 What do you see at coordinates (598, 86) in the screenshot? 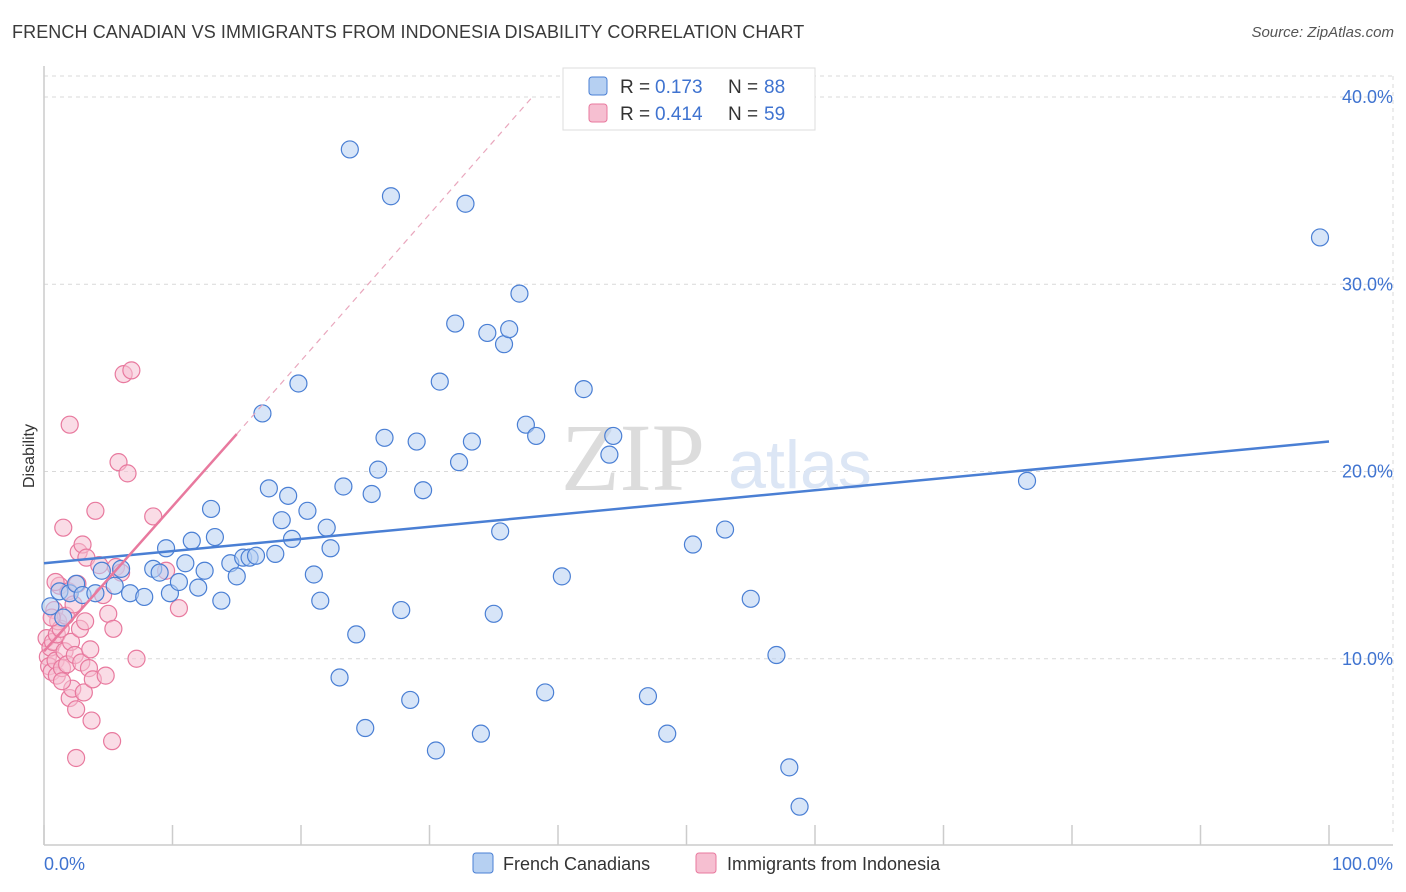
I see `legend-swatch-blue` at bounding box center [598, 86].